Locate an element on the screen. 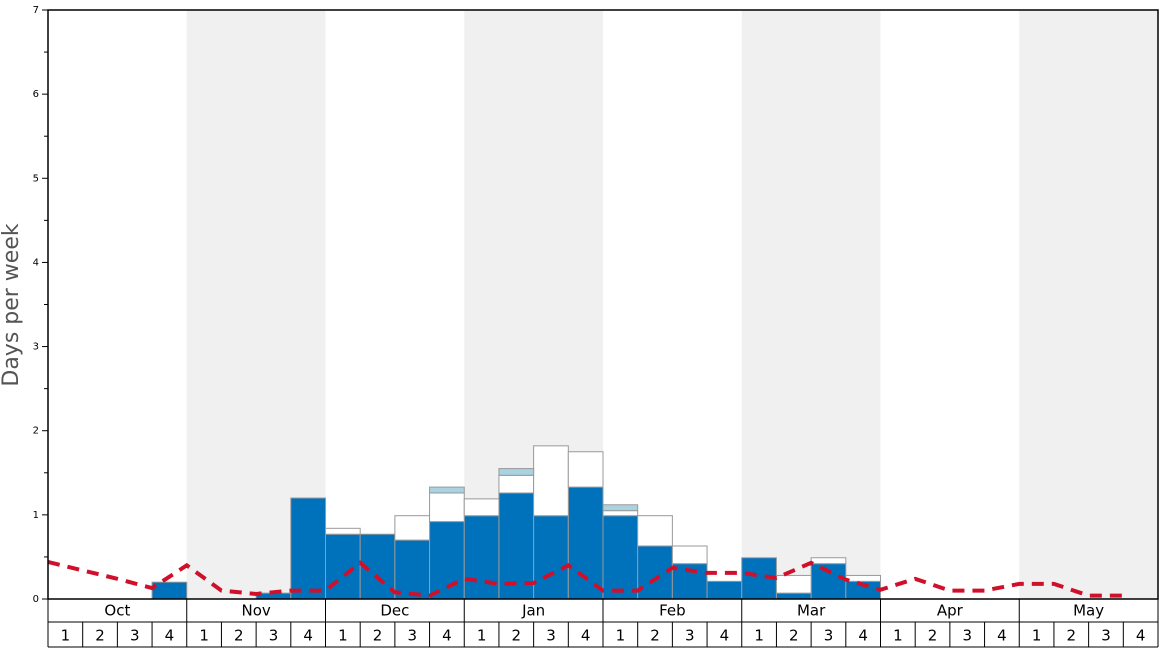  trend-line is located at coordinates (585, 579).